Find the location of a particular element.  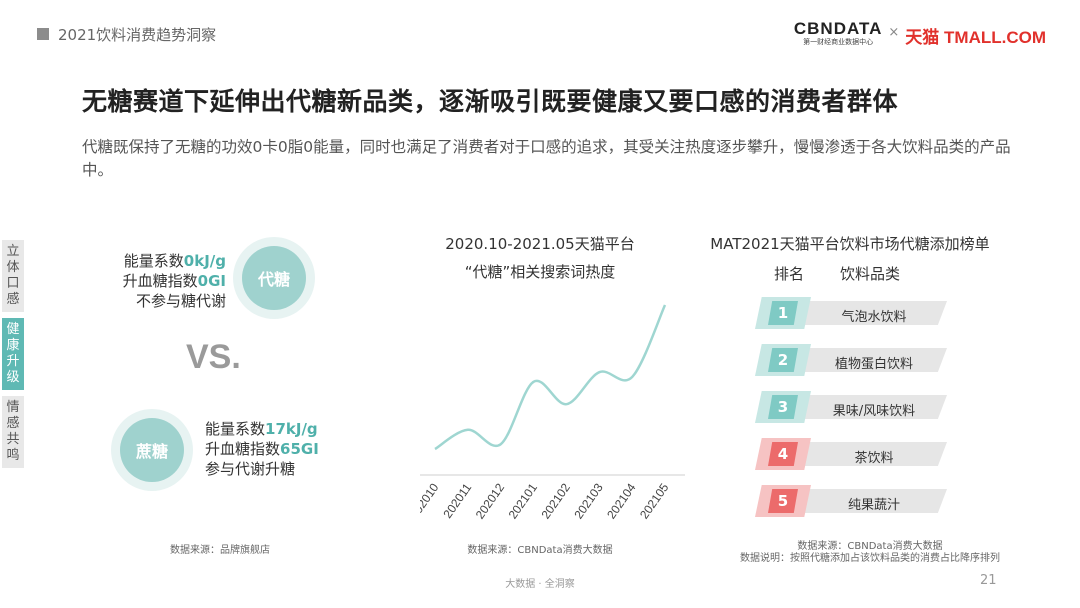

page-number: 21 is located at coordinates (988, 580).